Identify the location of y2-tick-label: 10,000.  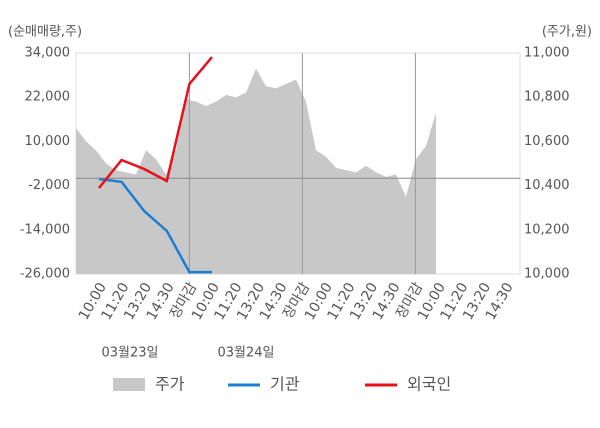
(547, 274).